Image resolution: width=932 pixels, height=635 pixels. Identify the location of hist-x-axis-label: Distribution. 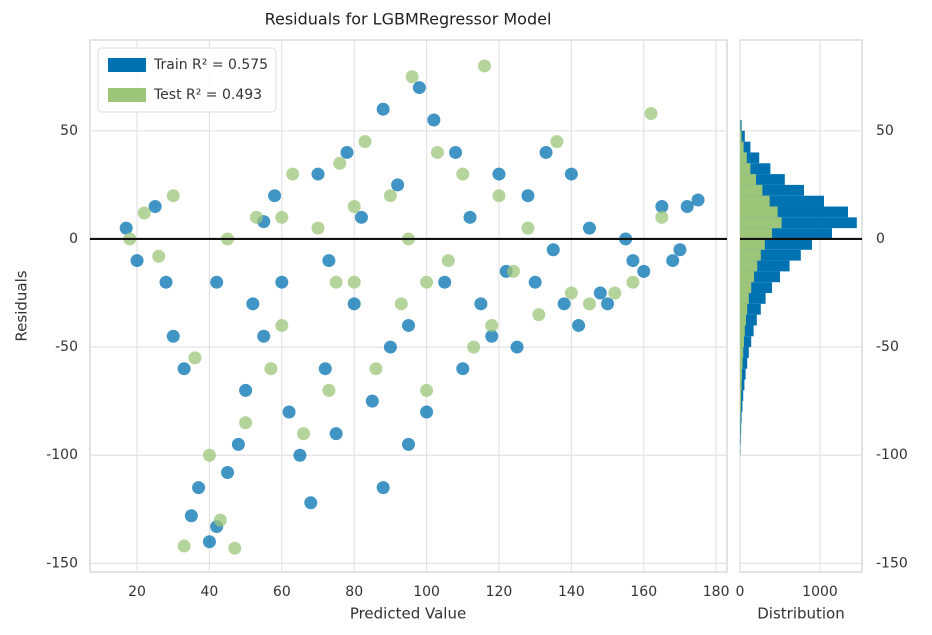
(801, 614).